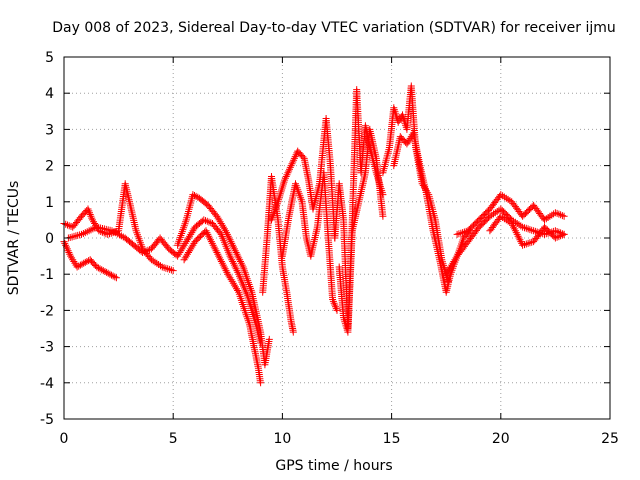 This screenshot has width=640, height=480. Describe the element at coordinates (610, 439) in the screenshot. I see `x-tick-label: 25` at that location.